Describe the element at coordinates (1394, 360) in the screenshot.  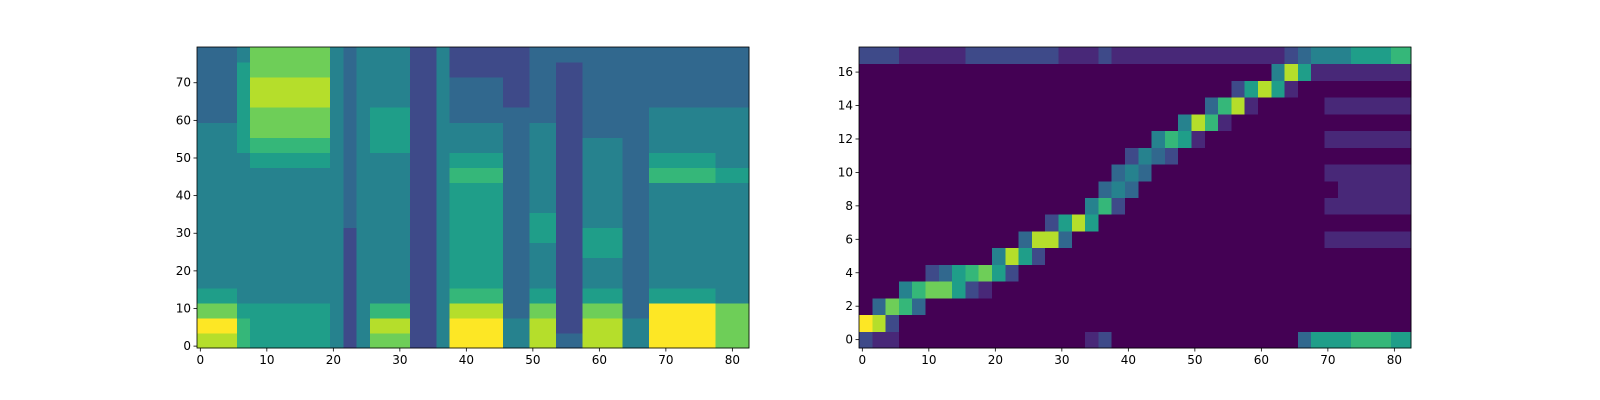
I see `x-tick-label: 80` at that location.